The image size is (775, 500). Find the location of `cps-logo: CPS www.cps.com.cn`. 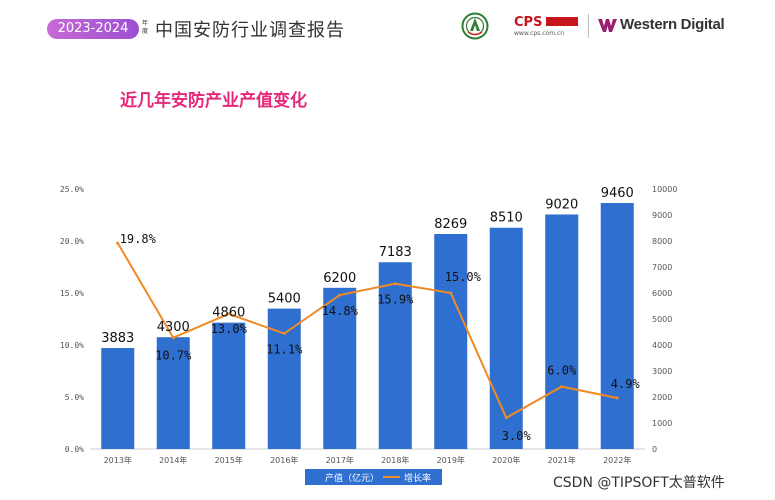

cps-logo: CPS www.cps.com.cn is located at coordinates (546, 26).